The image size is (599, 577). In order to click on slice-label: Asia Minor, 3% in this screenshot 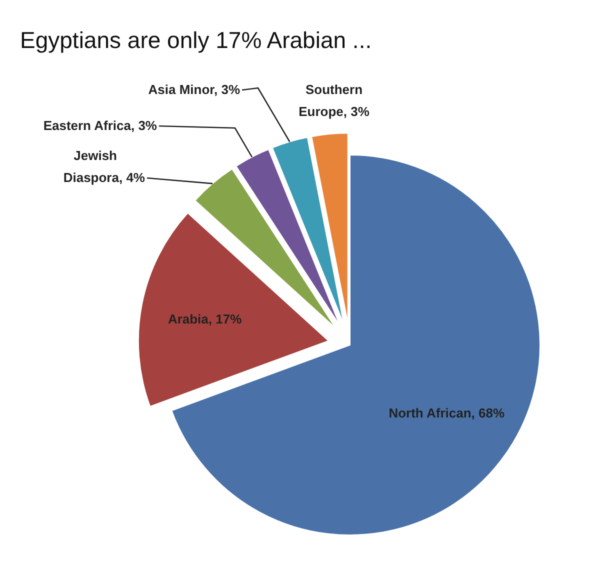, I will do `click(194, 89)`.